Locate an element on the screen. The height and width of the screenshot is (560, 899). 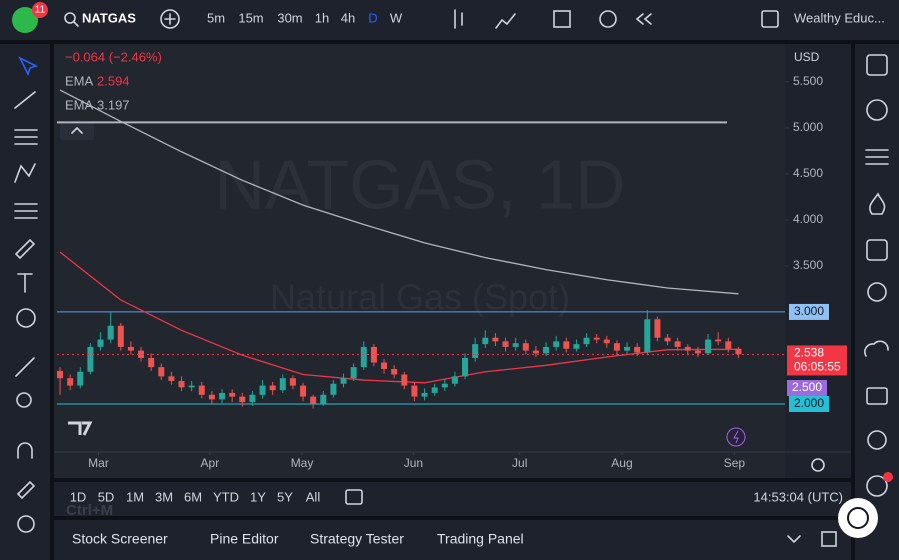
cursor-tool is located at coordinates (28, 66).